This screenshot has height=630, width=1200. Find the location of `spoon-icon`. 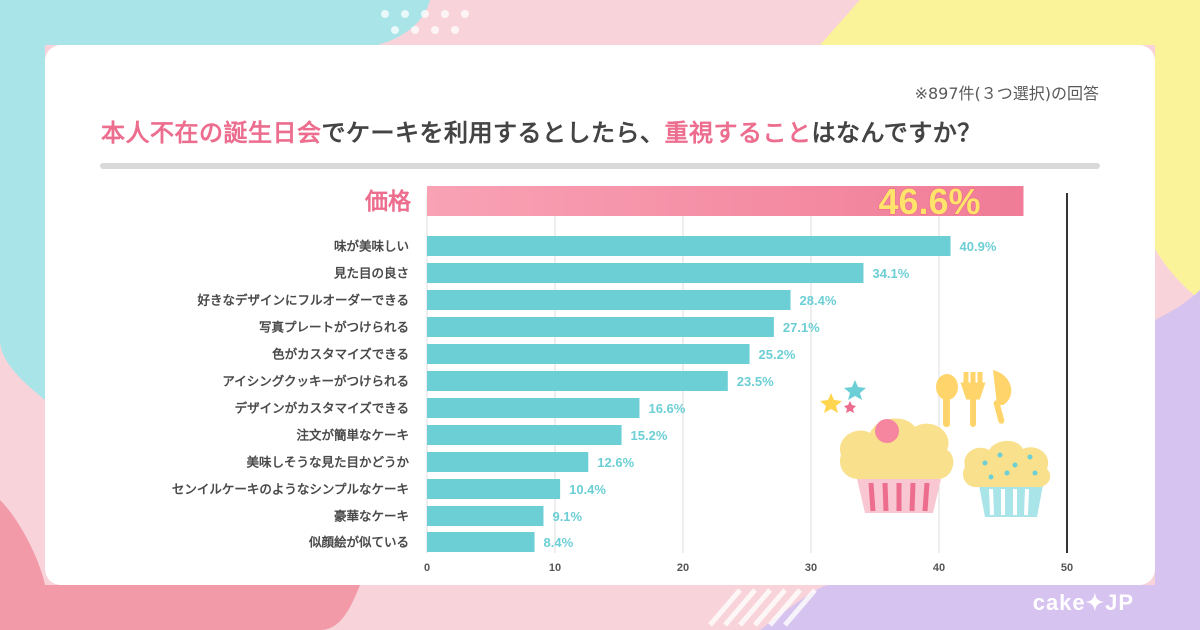

spoon-icon is located at coordinates (947, 400).